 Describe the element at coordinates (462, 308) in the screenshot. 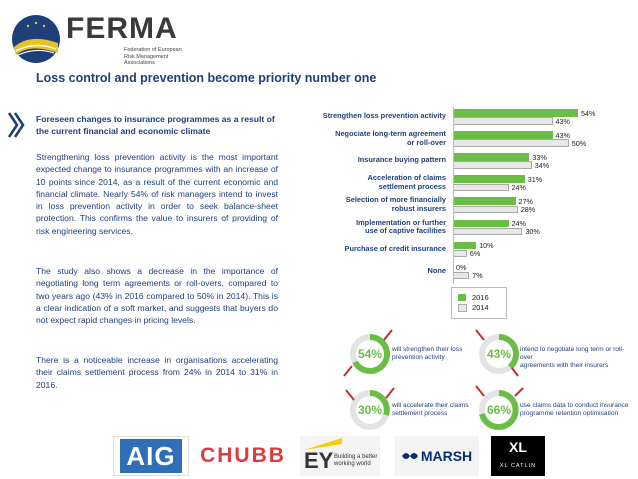

I see `legend-swatch-2014` at that location.